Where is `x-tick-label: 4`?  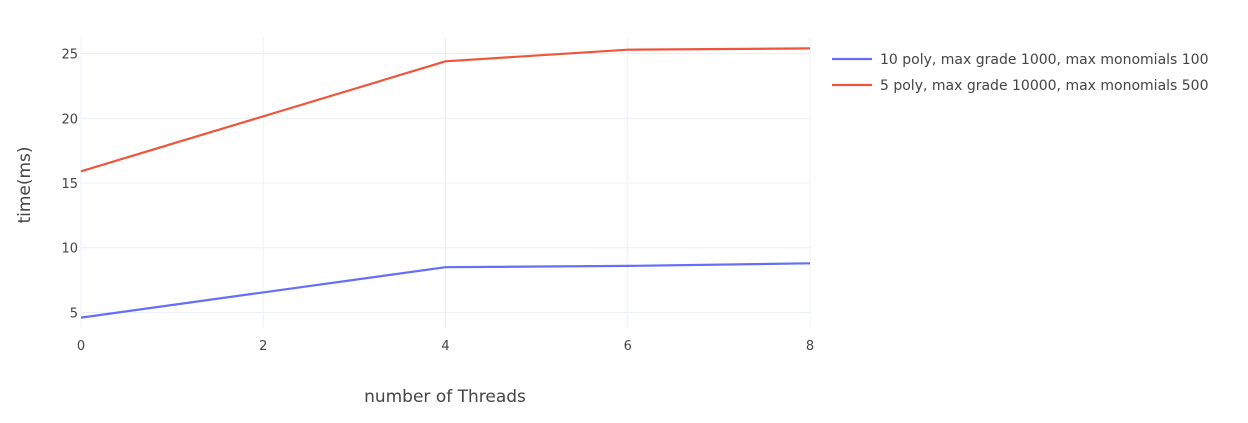 x-tick-label: 4 is located at coordinates (445, 346).